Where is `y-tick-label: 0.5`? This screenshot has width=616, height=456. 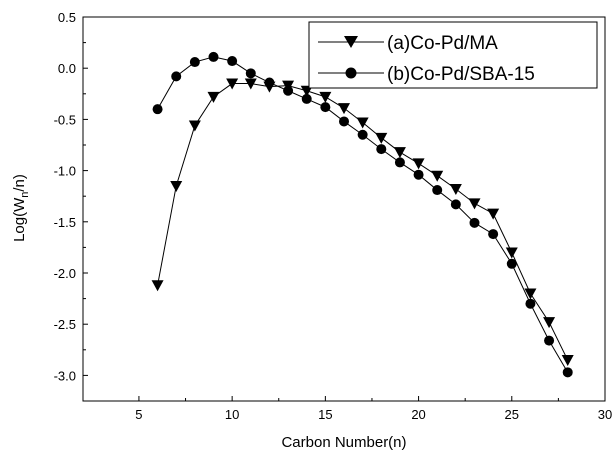 y-tick-label: 0.5 is located at coordinates (67, 17).